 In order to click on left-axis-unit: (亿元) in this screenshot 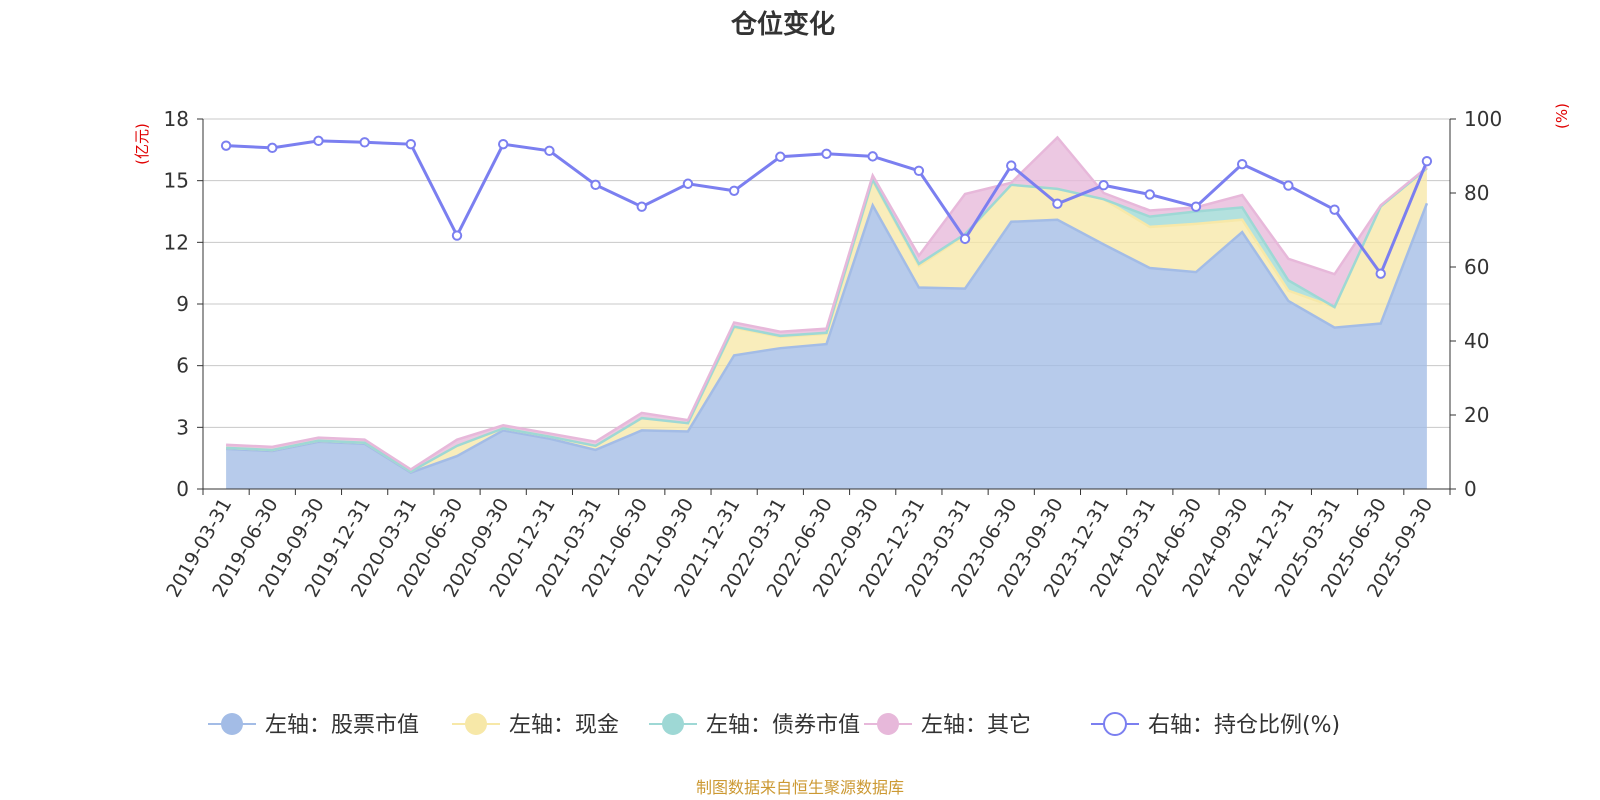, I will do `click(142, 144)`.